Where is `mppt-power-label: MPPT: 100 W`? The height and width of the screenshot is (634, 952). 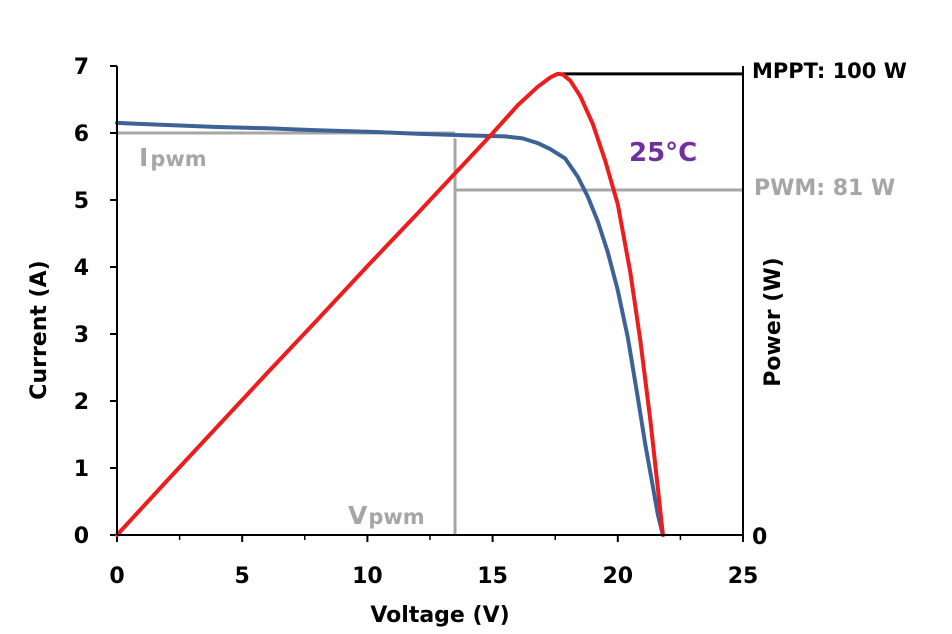
mppt-power-label: MPPT: 100 W is located at coordinates (829, 71).